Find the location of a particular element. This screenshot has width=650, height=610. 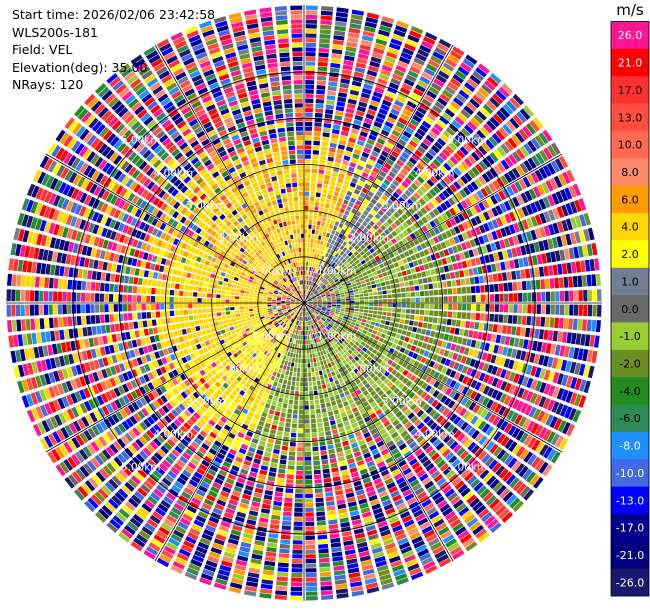

colorbar-tick-9: 1.0 is located at coordinates (630, 281).